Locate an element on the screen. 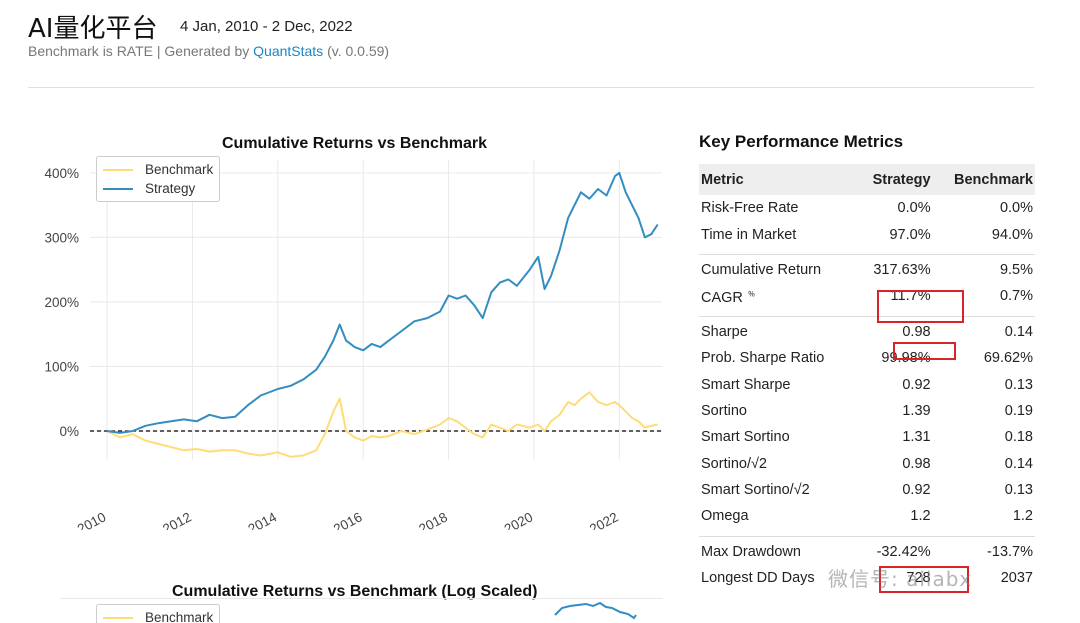  metrics-header-row: Metric Strategy Benchmark is located at coordinates (867, 179).